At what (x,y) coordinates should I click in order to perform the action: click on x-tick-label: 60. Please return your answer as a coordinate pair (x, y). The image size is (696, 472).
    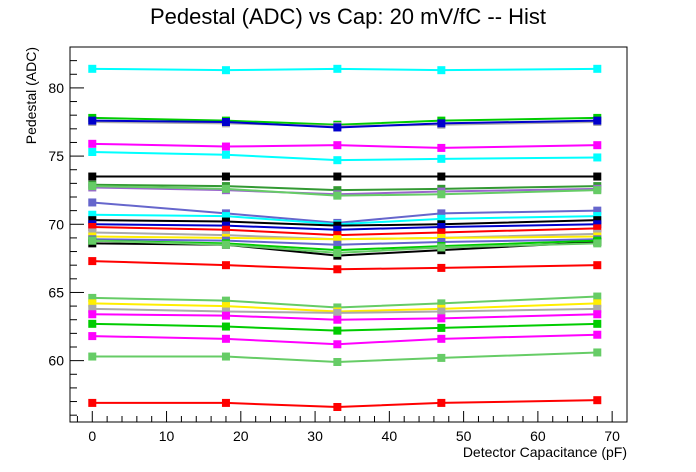
    Looking at the image, I should click on (538, 436).